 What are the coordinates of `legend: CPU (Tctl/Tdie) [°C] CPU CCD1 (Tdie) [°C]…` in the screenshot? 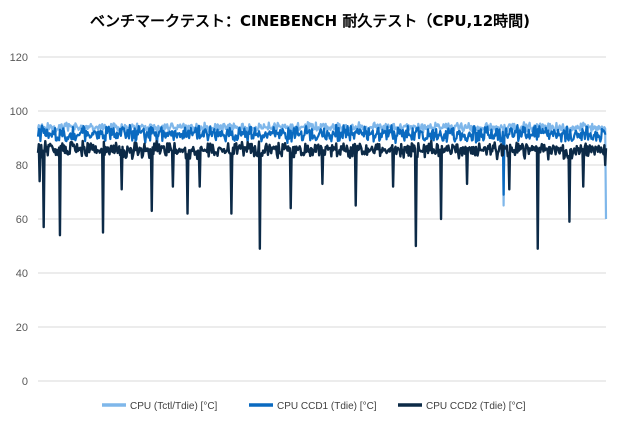 It's located at (314, 406).